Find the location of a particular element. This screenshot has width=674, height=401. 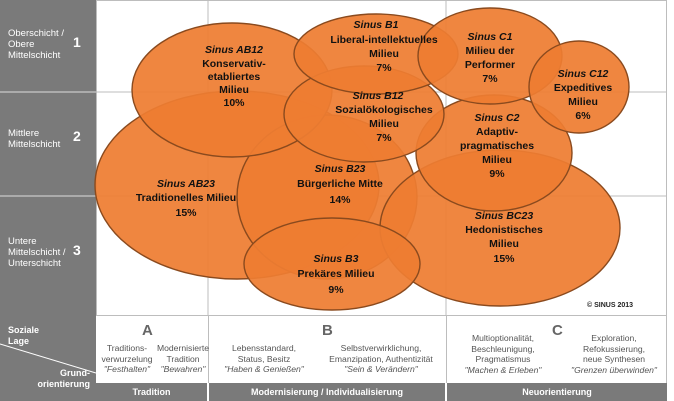

b2-quote: "Sein & Verändern" is located at coordinates (381, 369).